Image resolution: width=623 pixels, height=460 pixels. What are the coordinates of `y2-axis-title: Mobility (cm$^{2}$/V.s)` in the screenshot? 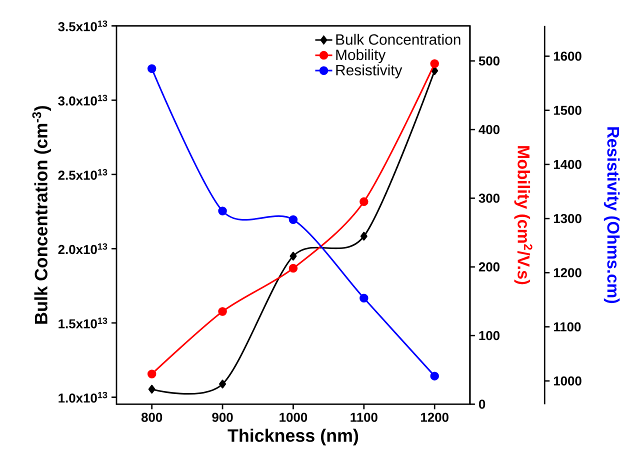 It's located at (523, 215).